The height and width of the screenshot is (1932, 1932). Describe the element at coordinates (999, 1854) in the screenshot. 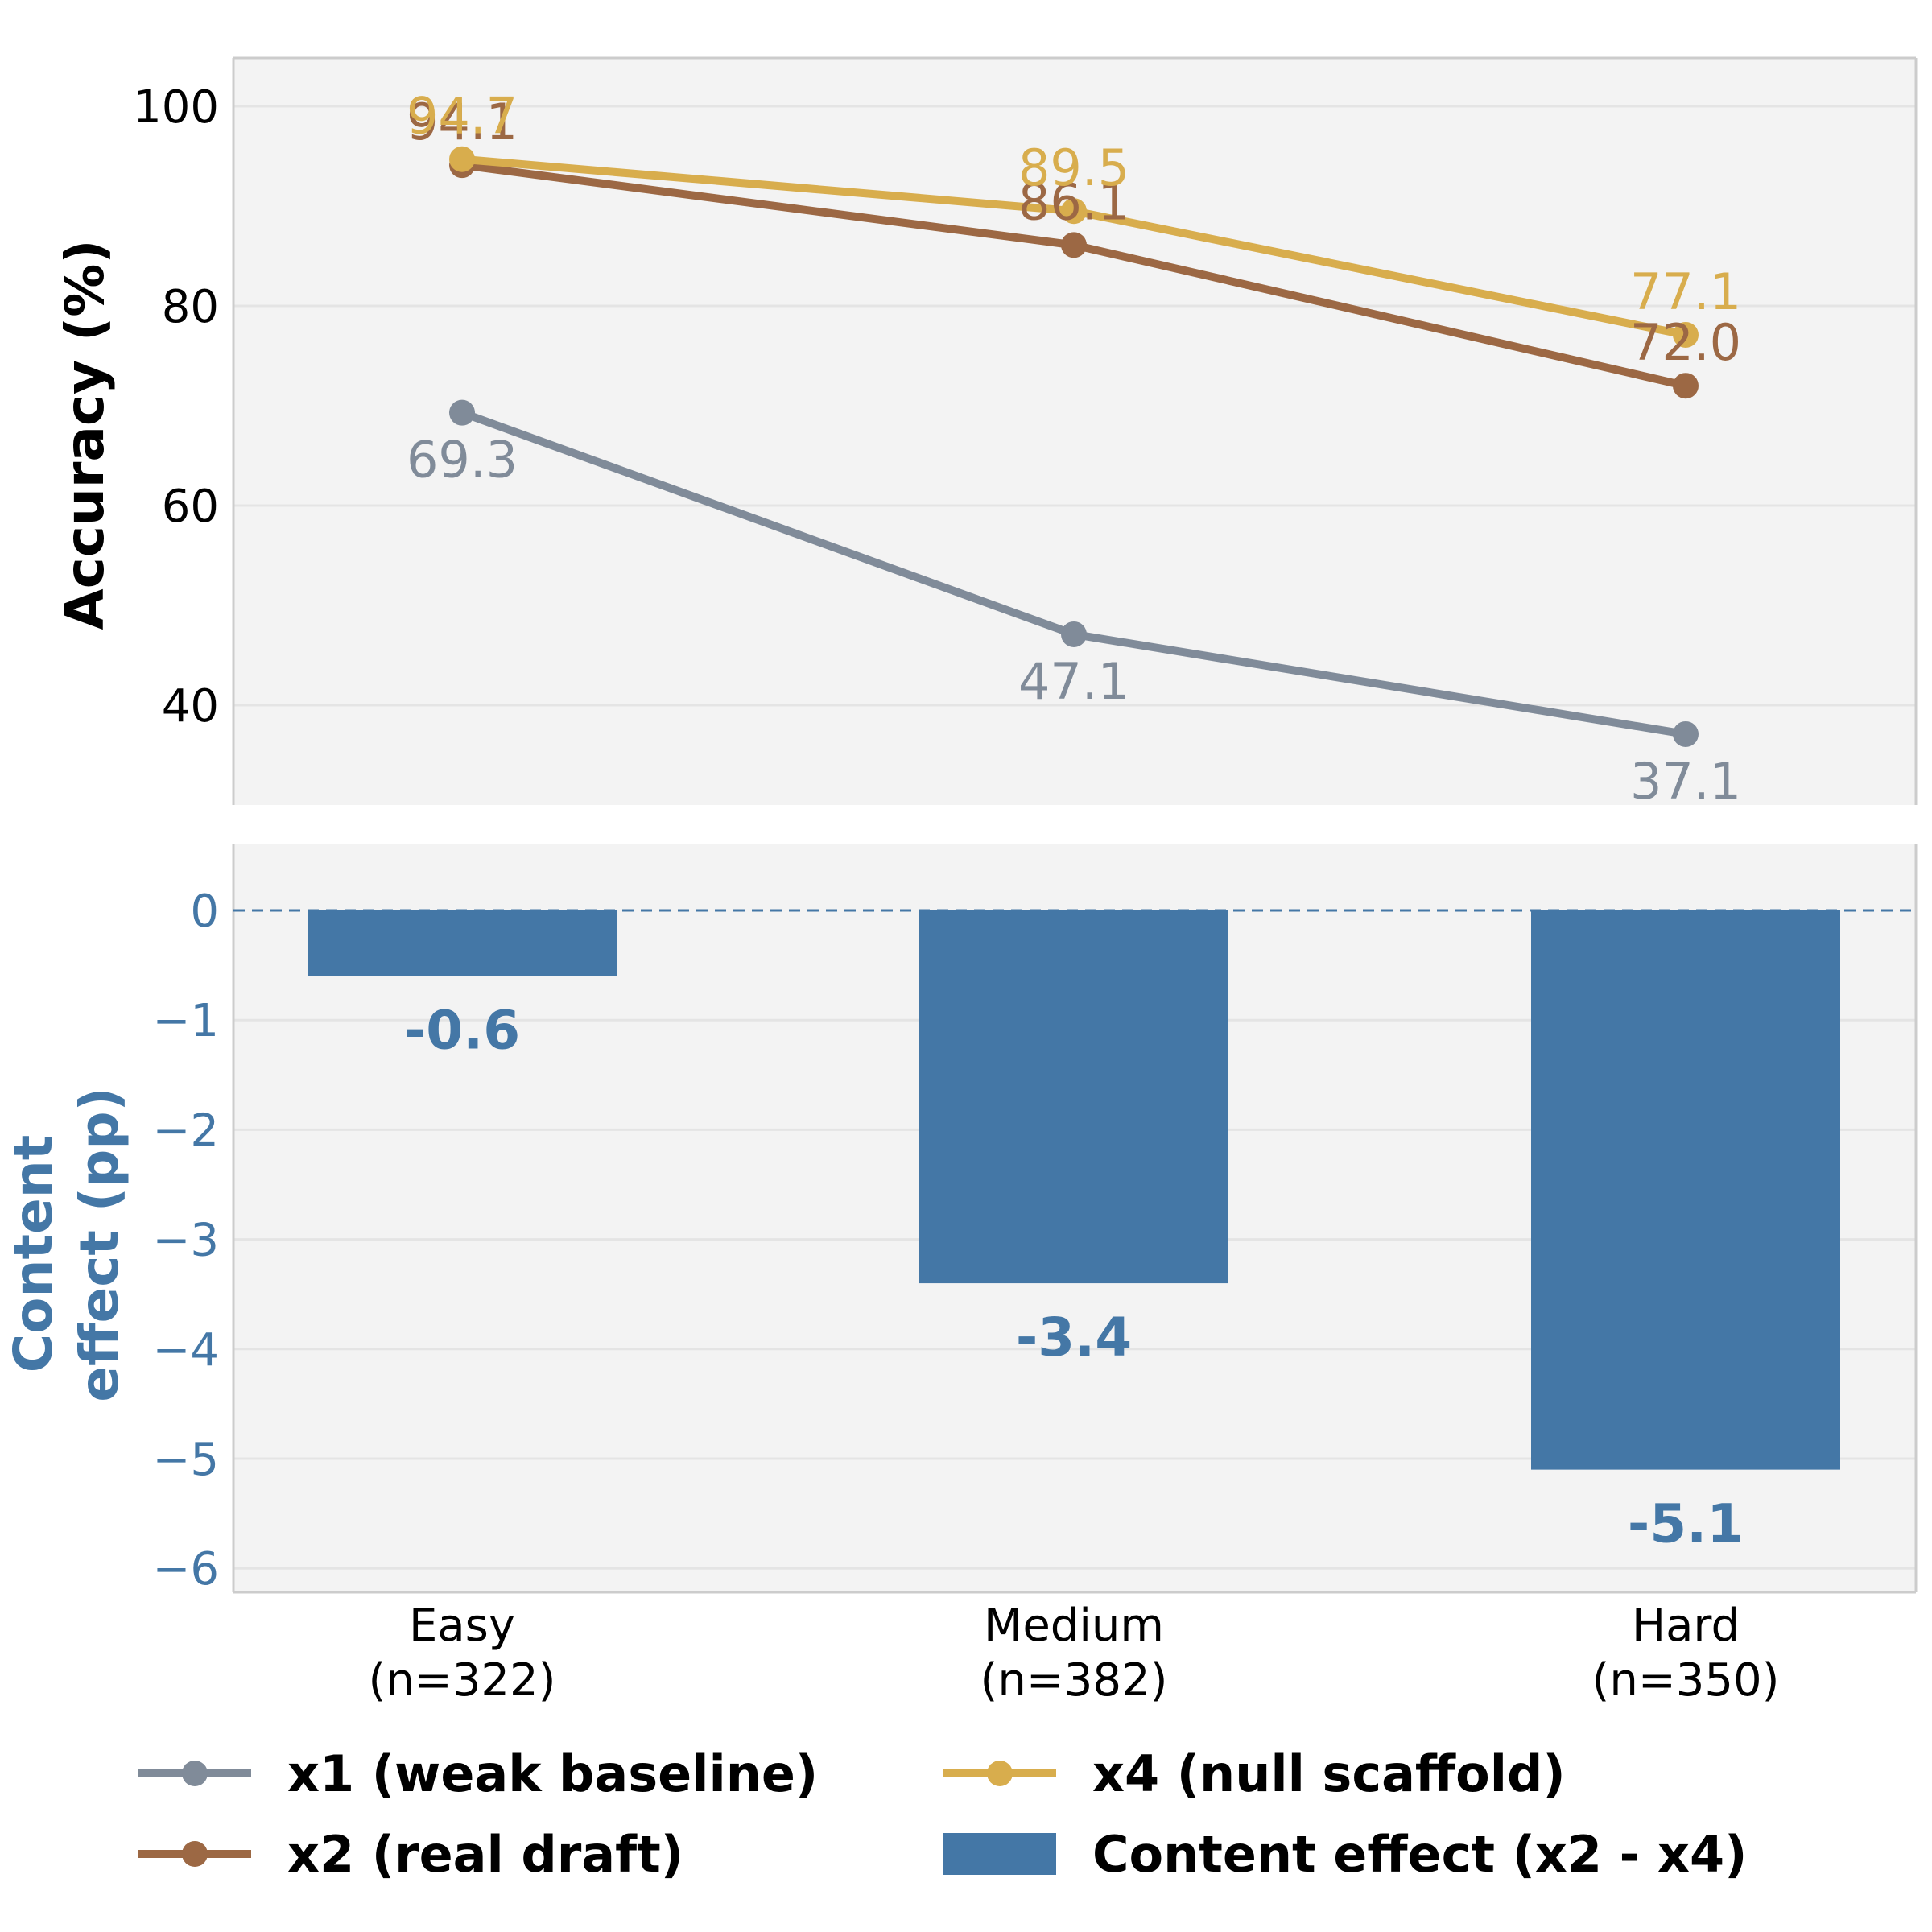

I see `legend-bar-swatch` at that location.